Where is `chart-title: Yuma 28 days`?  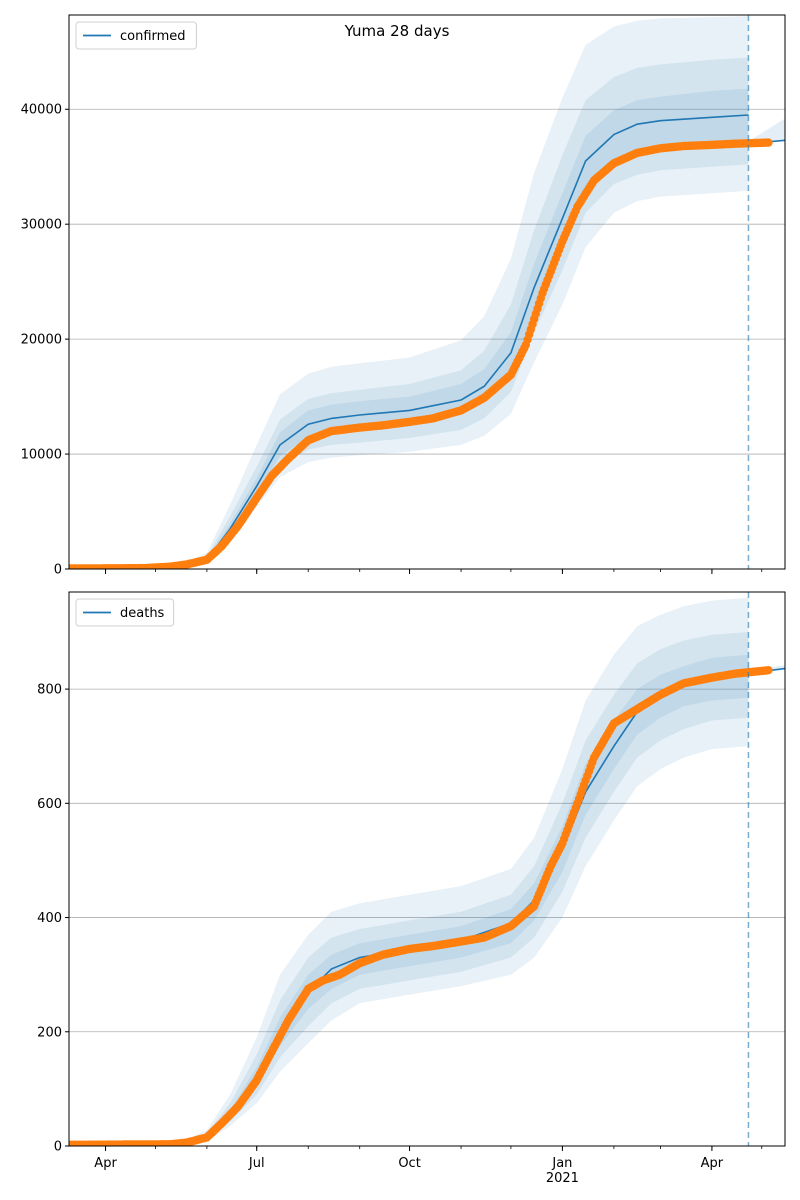
chart-title: Yuma 28 days is located at coordinates (397, 31).